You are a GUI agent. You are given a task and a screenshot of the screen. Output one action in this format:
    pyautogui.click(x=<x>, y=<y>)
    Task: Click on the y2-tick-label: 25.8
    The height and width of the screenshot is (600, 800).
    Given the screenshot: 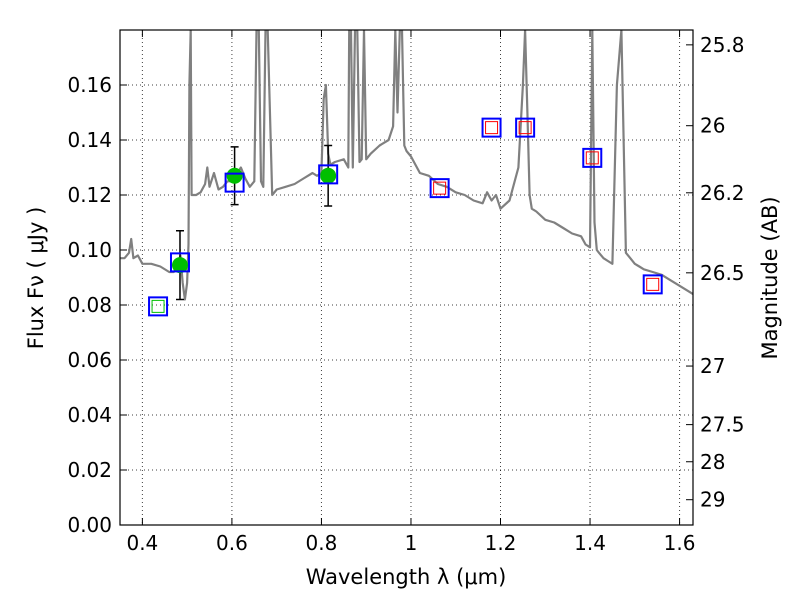 What is the action you would take?
    pyautogui.click(x=722, y=45)
    